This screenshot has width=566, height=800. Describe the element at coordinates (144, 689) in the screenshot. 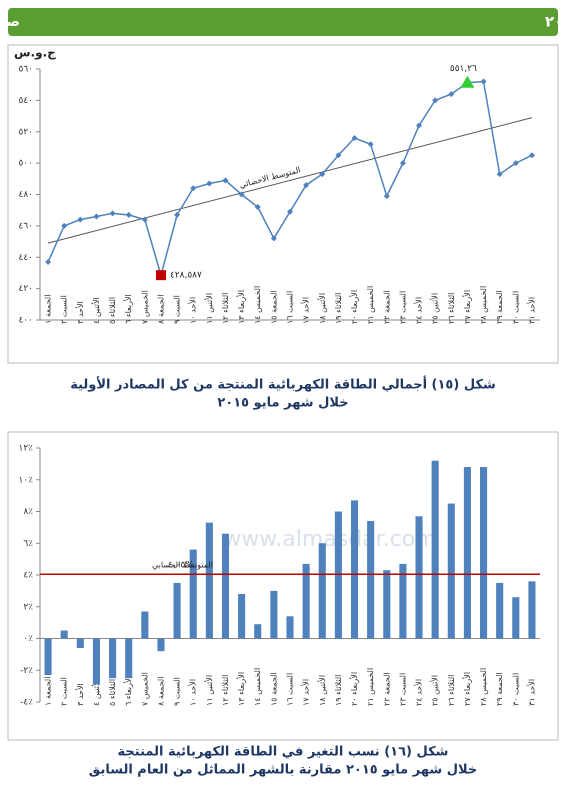

I see `x-tick-label: الخميس ٧` at that location.